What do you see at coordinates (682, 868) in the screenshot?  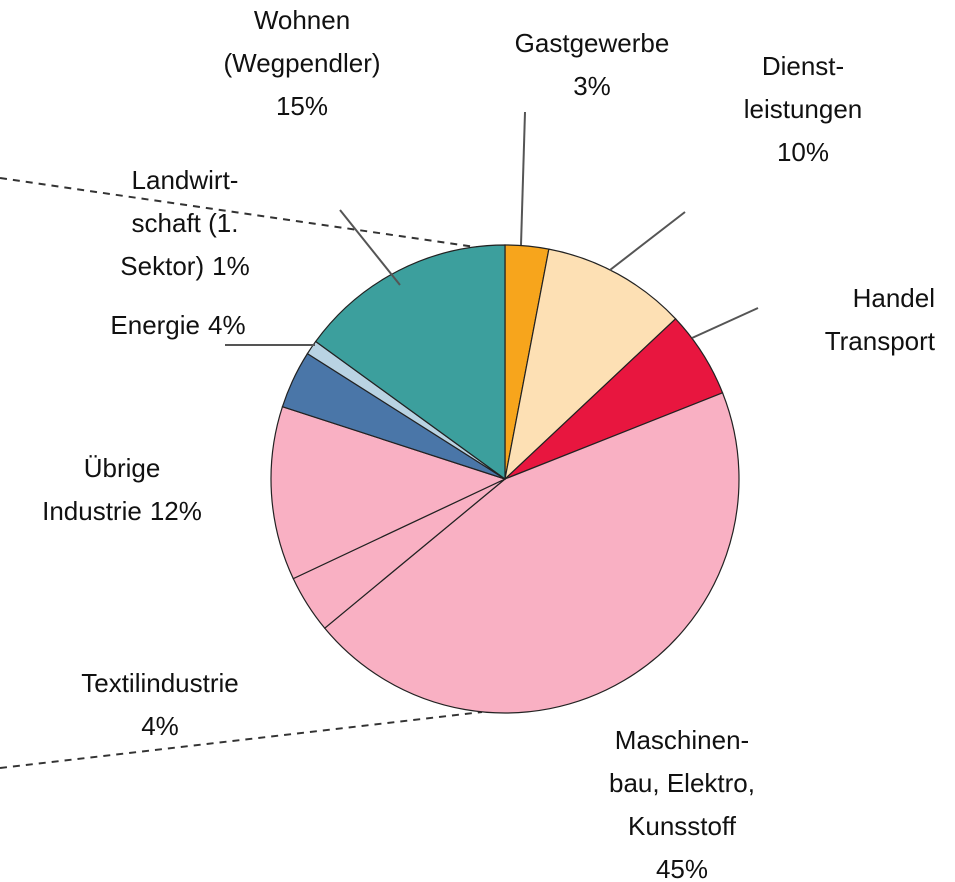 I see `value-label: 45%` at bounding box center [682, 868].